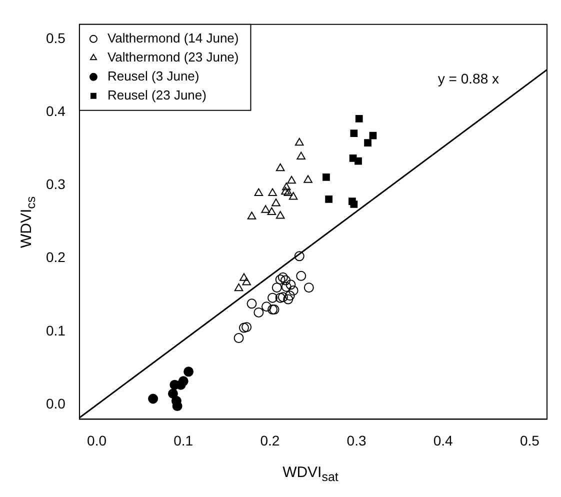 The height and width of the screenshot is (497, 561). Describe the element at coordinates (468, 78) in the screenshot. I see `annotation: y = 0.88 x` at that location.